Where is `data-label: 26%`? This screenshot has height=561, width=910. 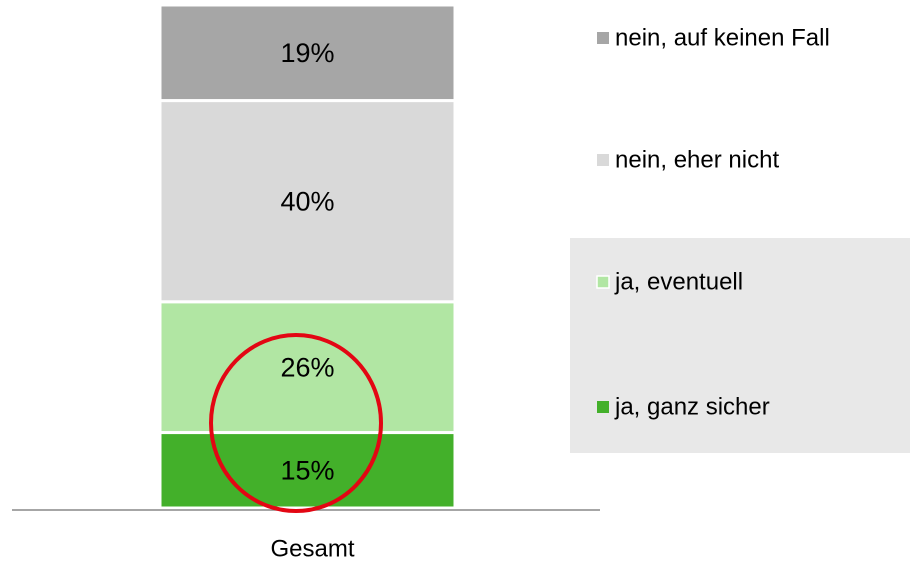 data-label: 26% is located at coordinates (307, 367).